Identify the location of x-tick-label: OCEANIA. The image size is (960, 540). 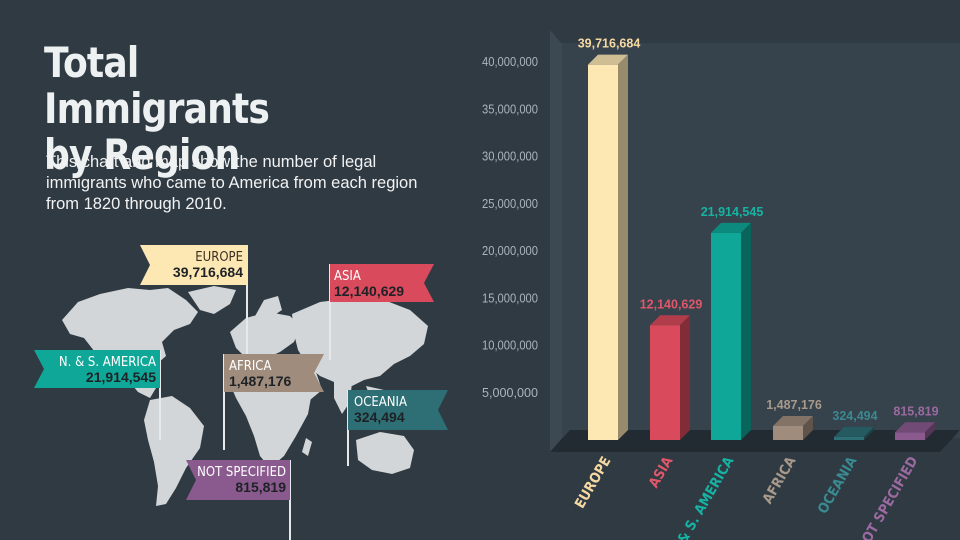
(838, 485).